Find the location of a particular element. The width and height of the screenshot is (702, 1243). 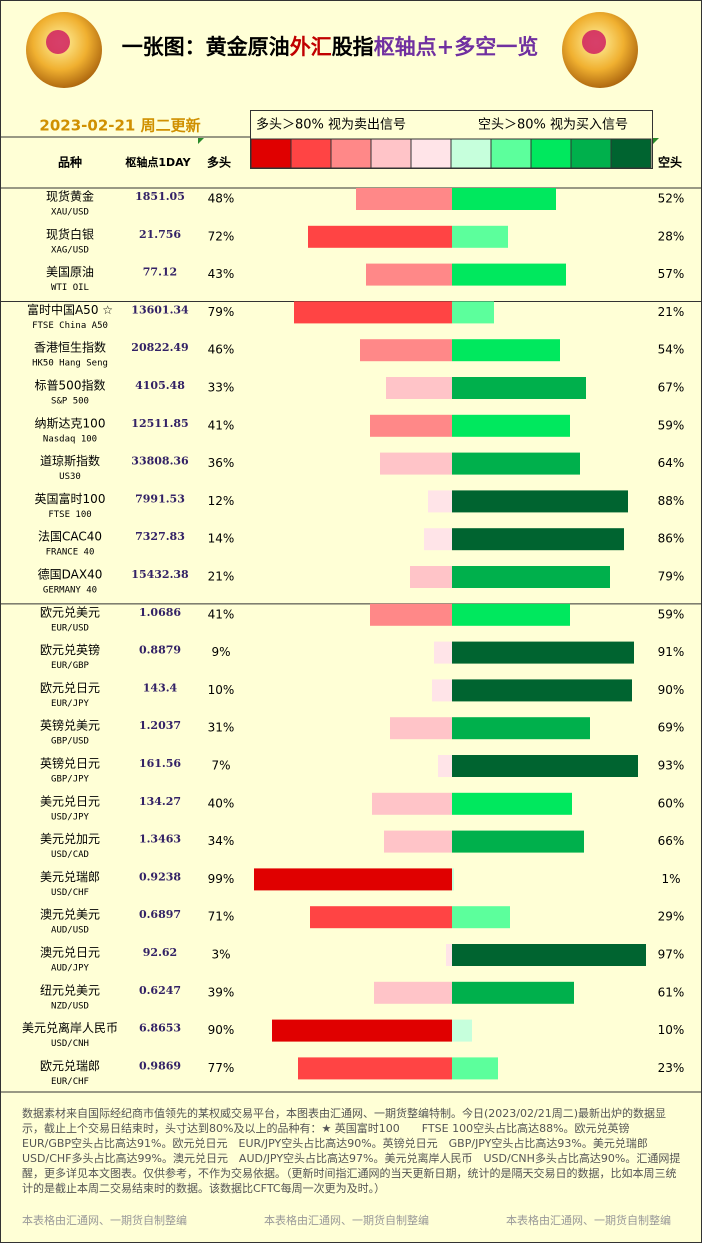

pivot: 0.9238 is located at coordinates (160, 876).